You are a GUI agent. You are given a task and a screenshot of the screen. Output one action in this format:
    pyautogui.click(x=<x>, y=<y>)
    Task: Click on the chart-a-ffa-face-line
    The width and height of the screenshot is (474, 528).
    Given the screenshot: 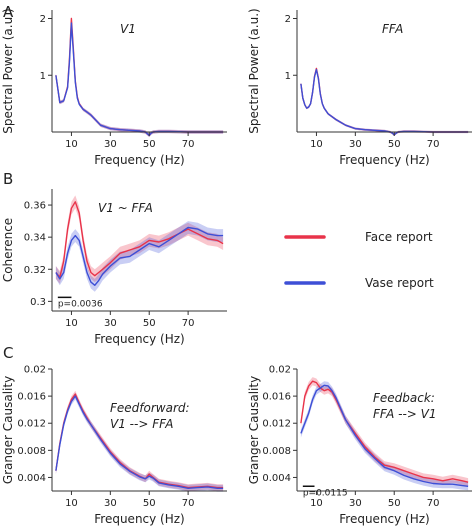 What is the action you would take?
    pyautogui.click(x=384, y=101)
    